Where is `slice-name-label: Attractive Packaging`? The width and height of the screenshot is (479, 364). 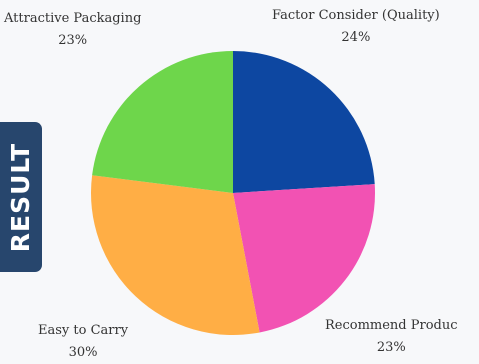
slice-name-label: Attractive Packaging is located at coordinates (73, 18).